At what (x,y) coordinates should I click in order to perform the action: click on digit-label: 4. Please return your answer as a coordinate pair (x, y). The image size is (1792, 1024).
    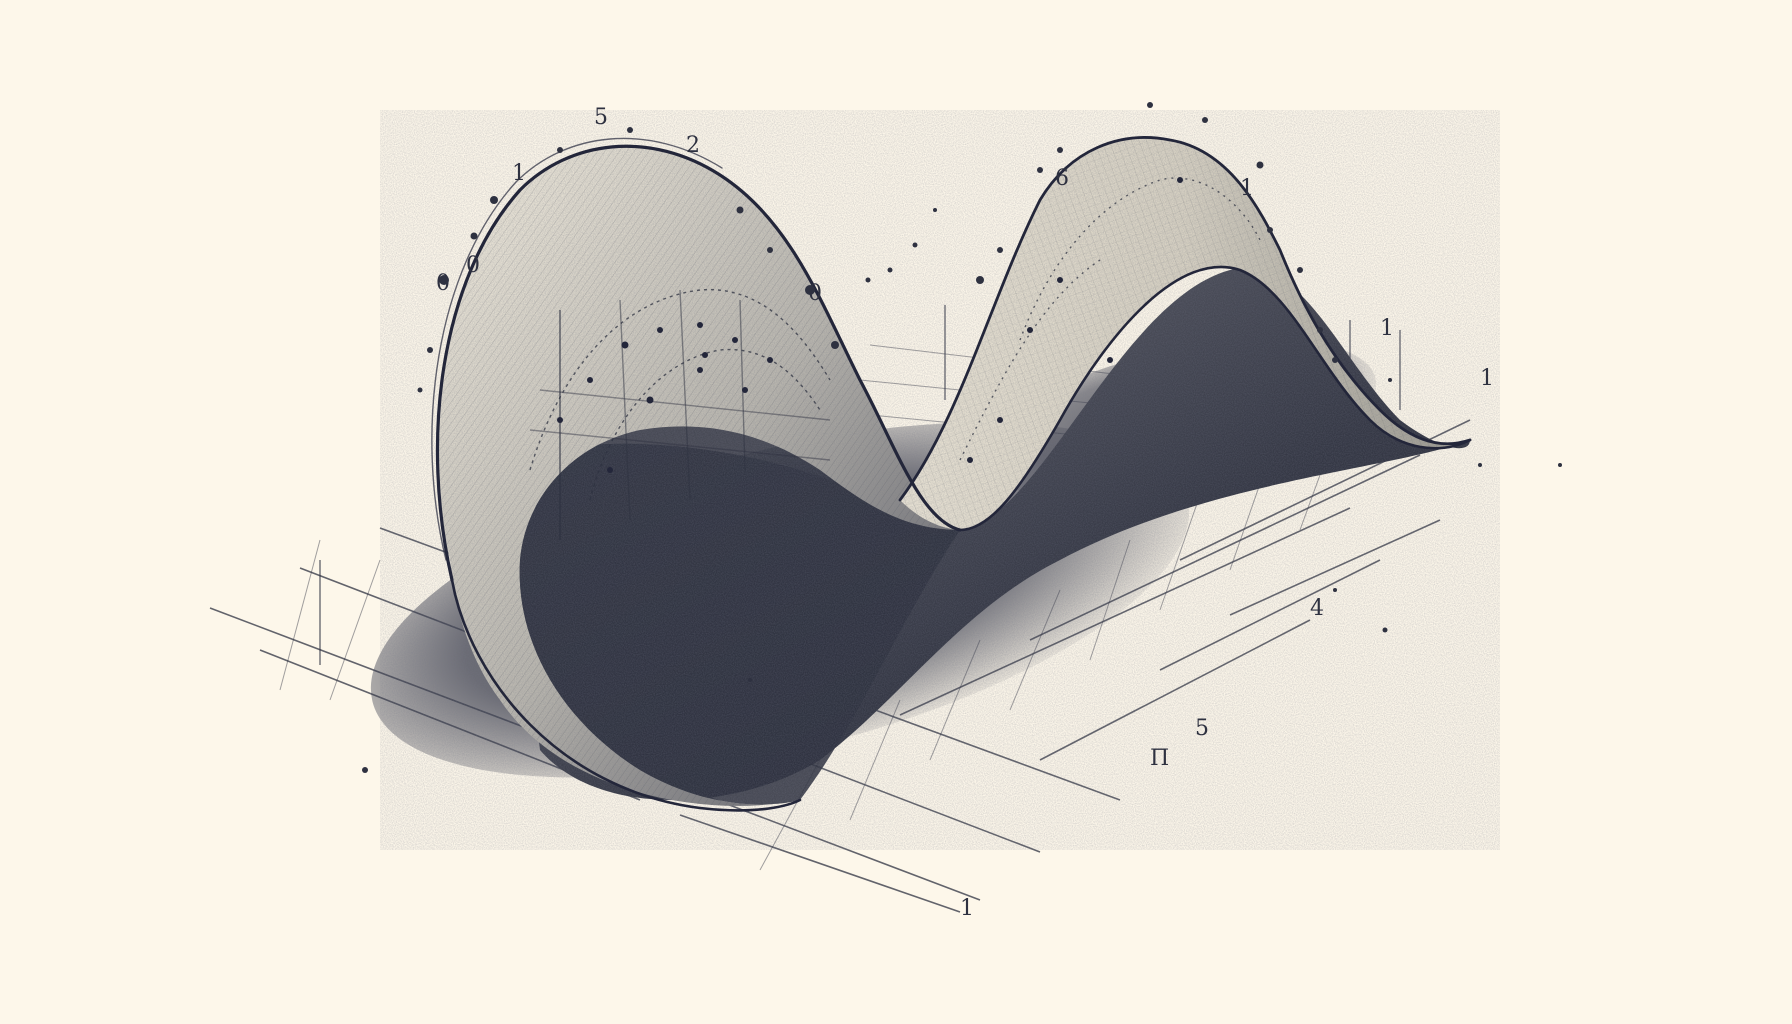
    Looking at the image, I should click on (1317, 608).